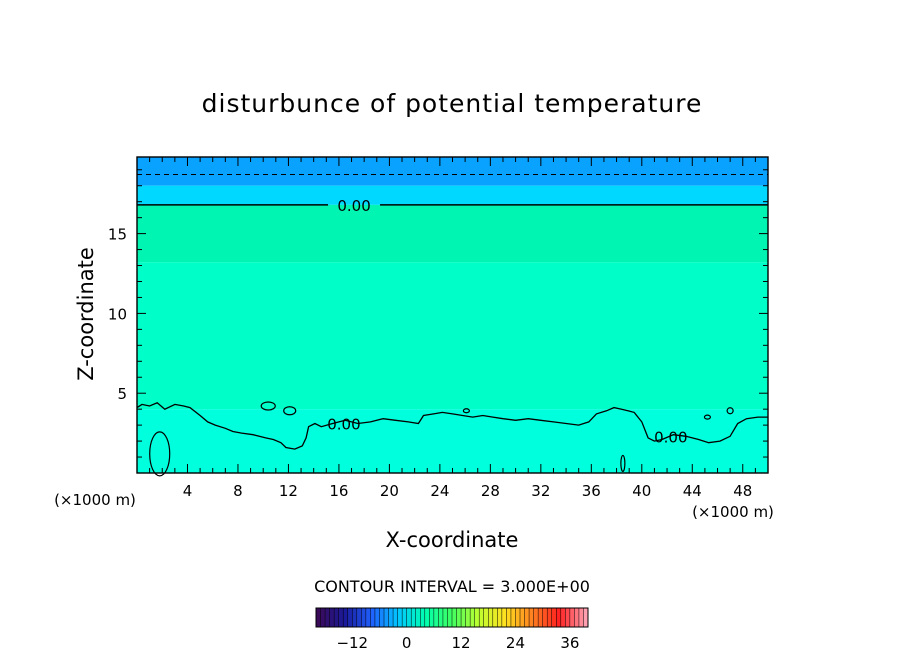 The height and width of the screenshot is (654, 904). What do you see at coordinates (452, 586) in the screenshot?
I see `contour-interval-label: CONTOUR INTERVAL = 3.000E+00` at bounding box center [452, 586].